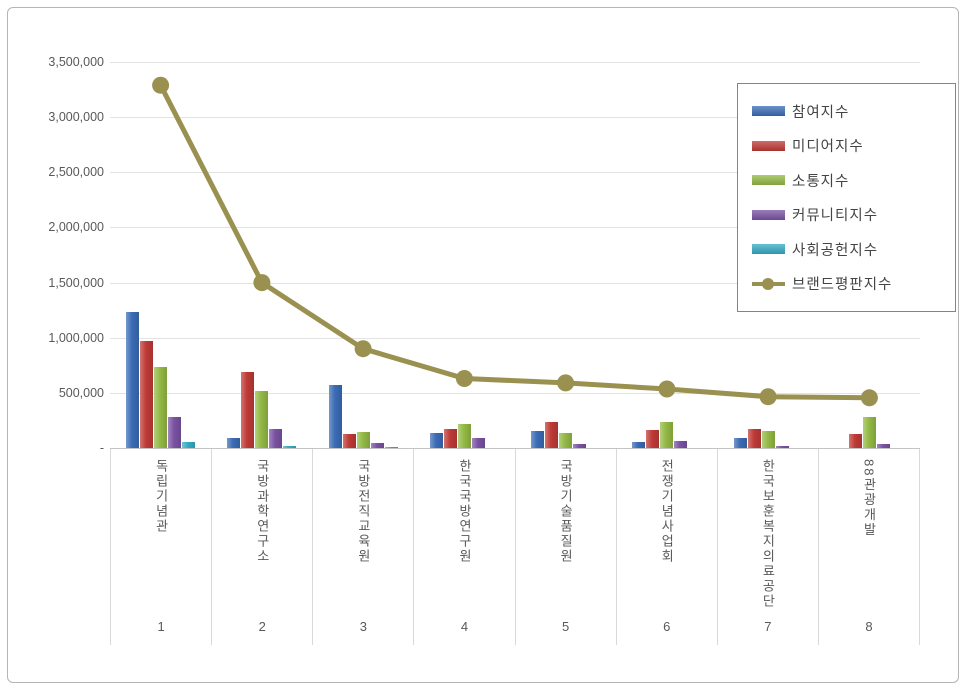 The image size is (966, 690). What do you see at coordinates (566, 511) in the screenshot?
I see `category-name: 국방기술품질원` at bounding box center [566, 511].